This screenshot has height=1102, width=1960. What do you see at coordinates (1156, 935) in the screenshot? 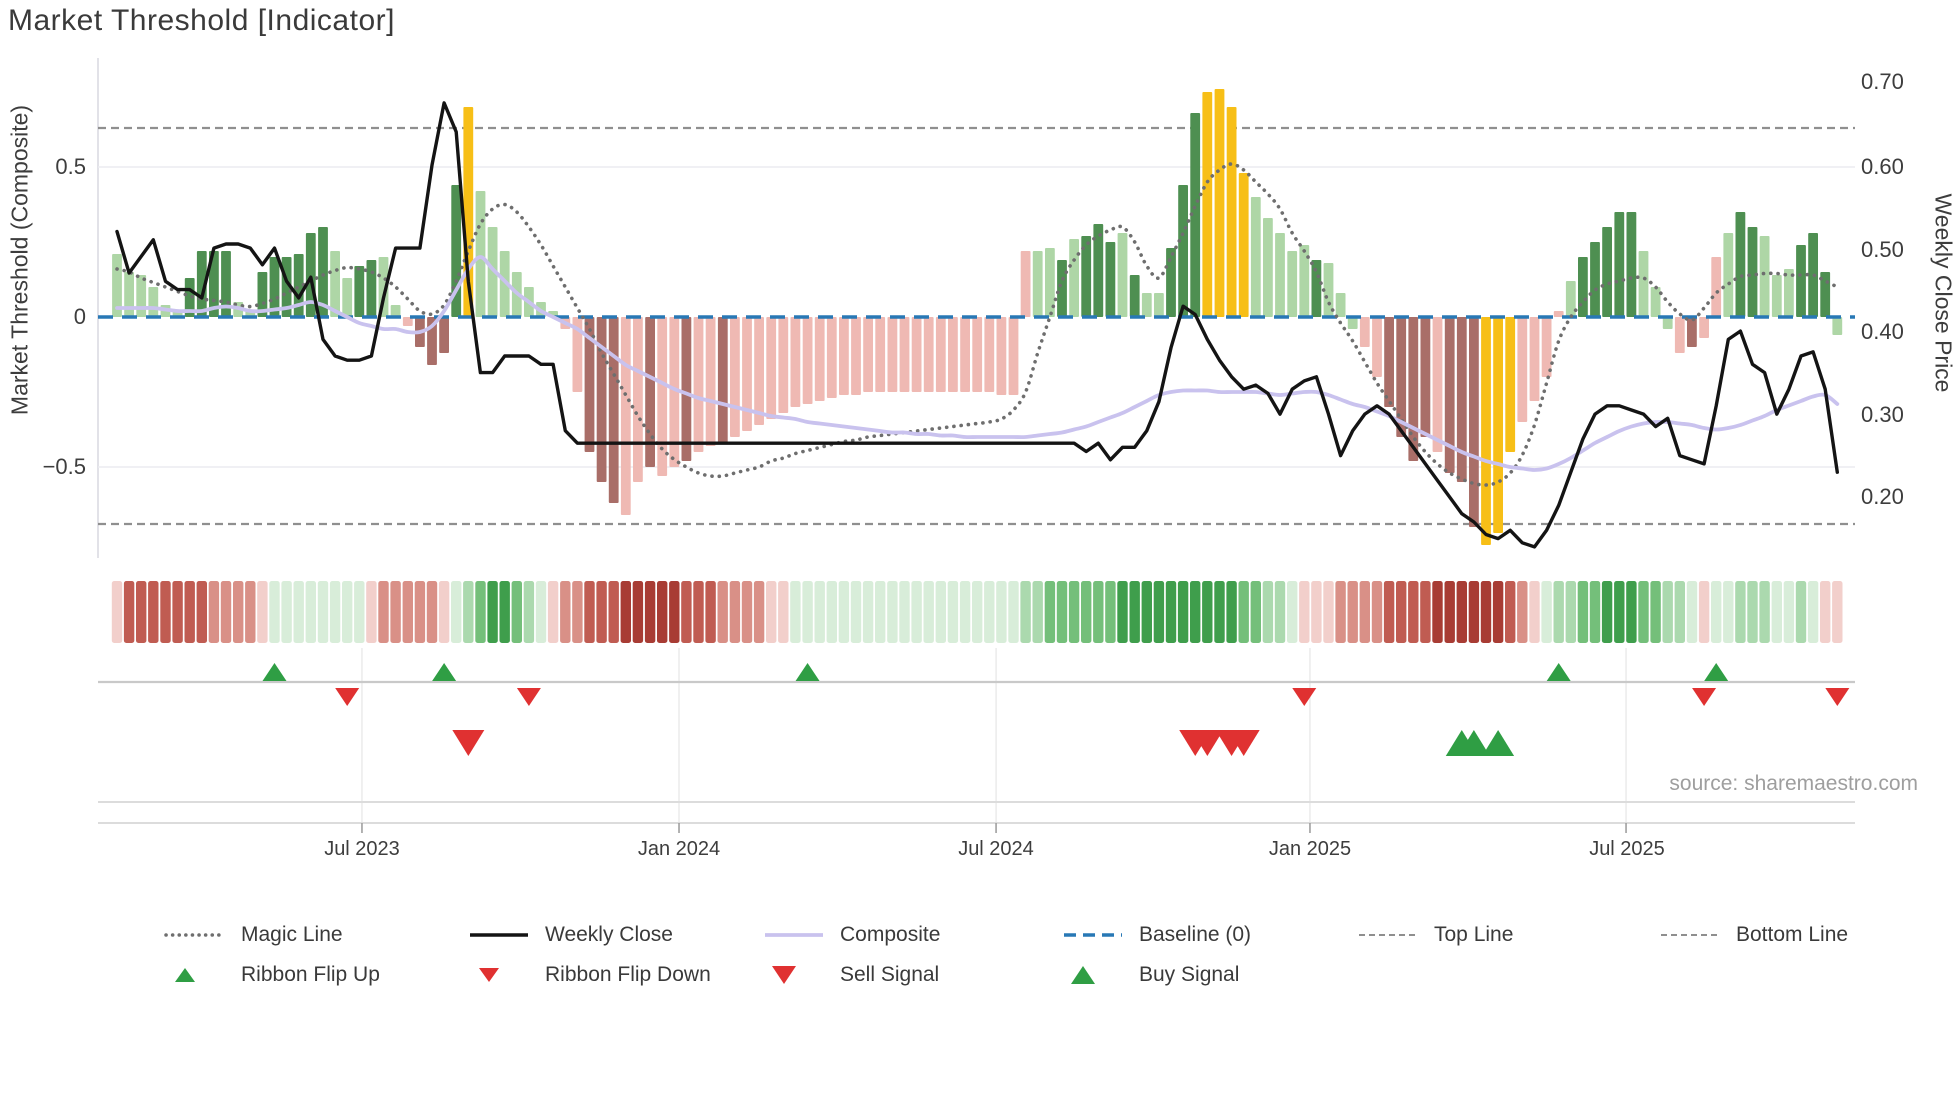
I see `legend-item-baseline: Baseline (0)` at bounding box center [1156, 935].